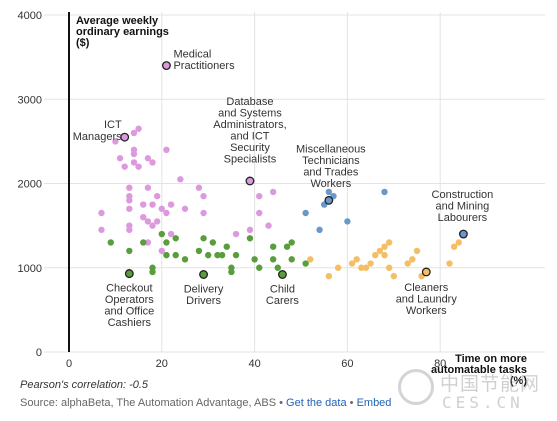  Describe the element at coordinates (250, 148) in the screenshot. I see `point-label: Security` at that location.